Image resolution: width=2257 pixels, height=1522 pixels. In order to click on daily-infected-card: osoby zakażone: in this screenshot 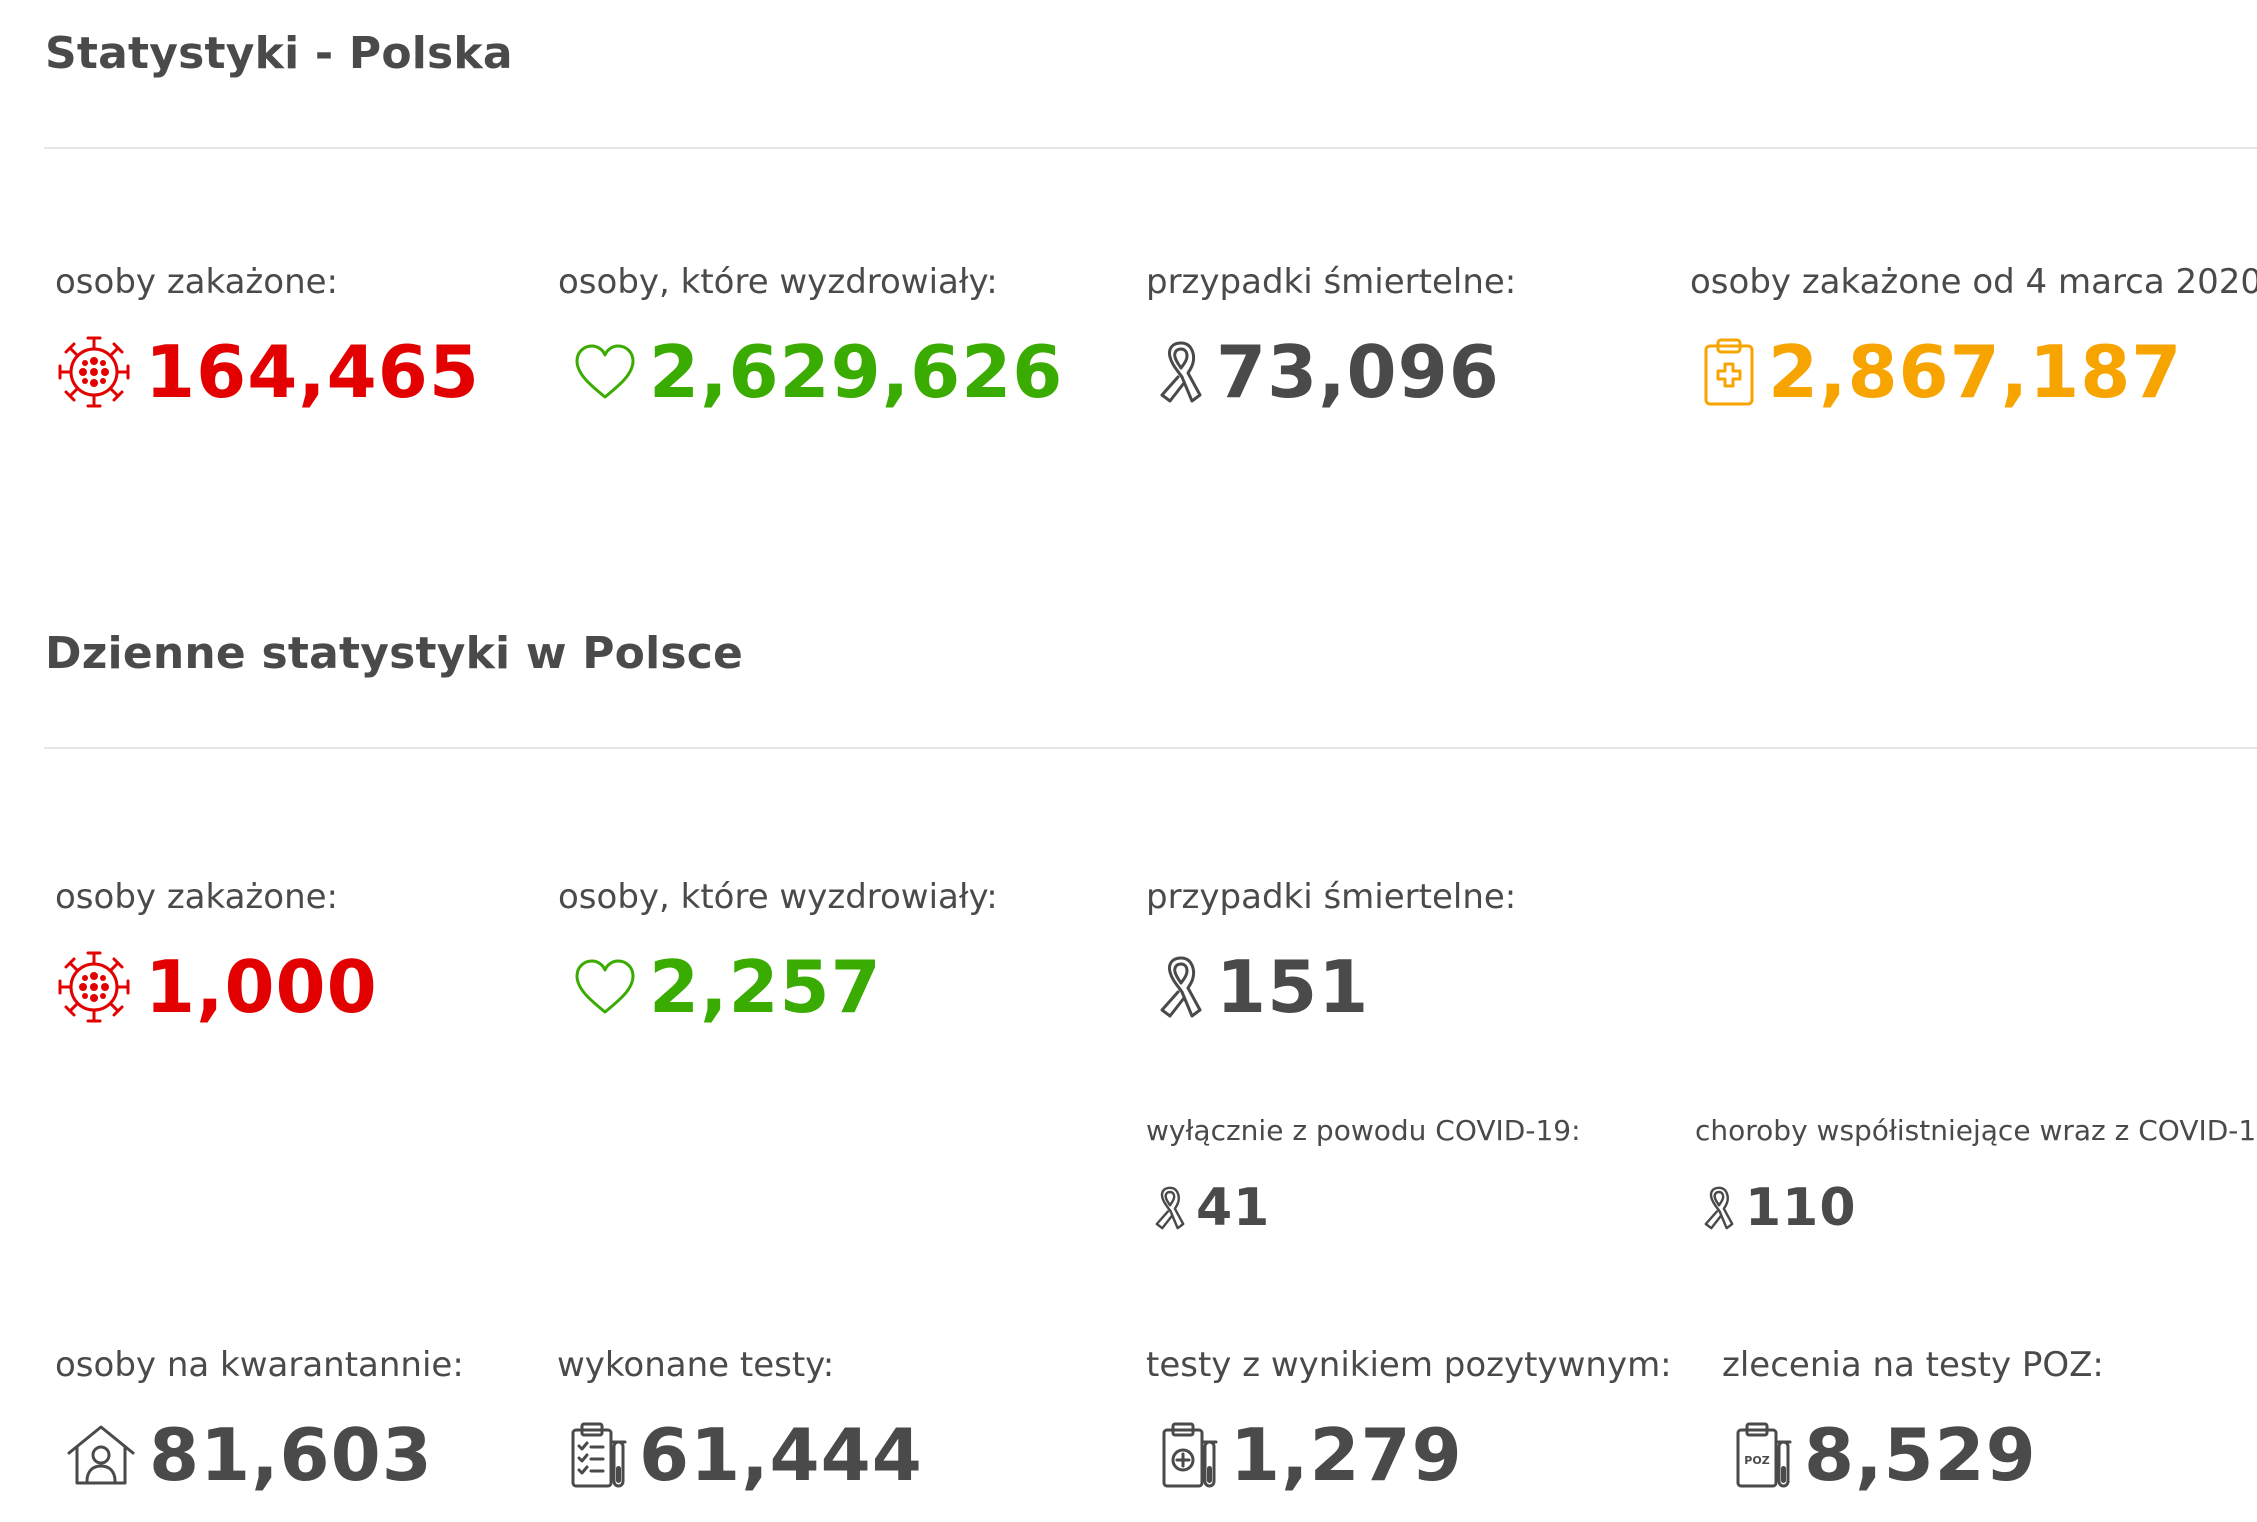, I will do `click(216, 952)`.